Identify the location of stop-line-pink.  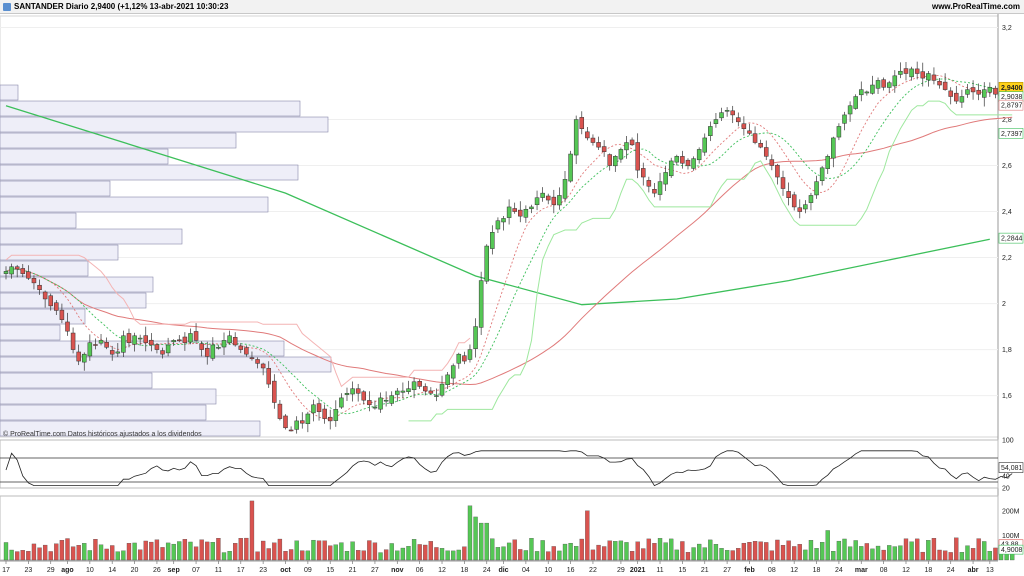
(238, 321).